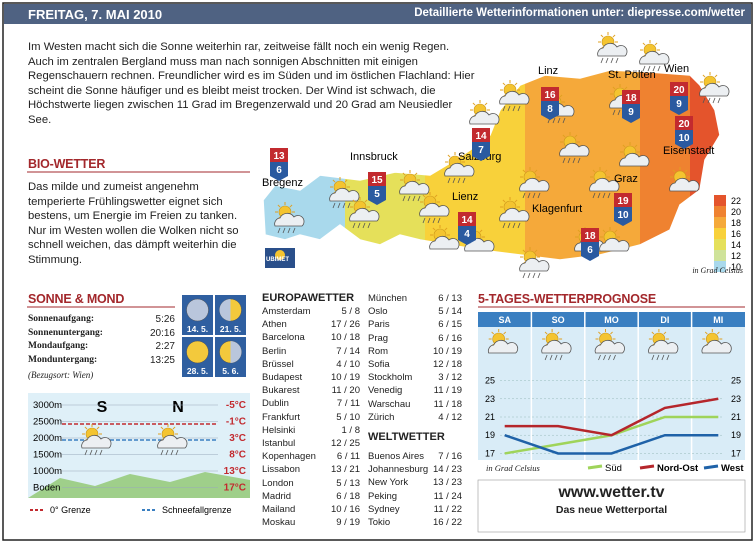  I want to click on high-temp: 18, so click(631, 98).